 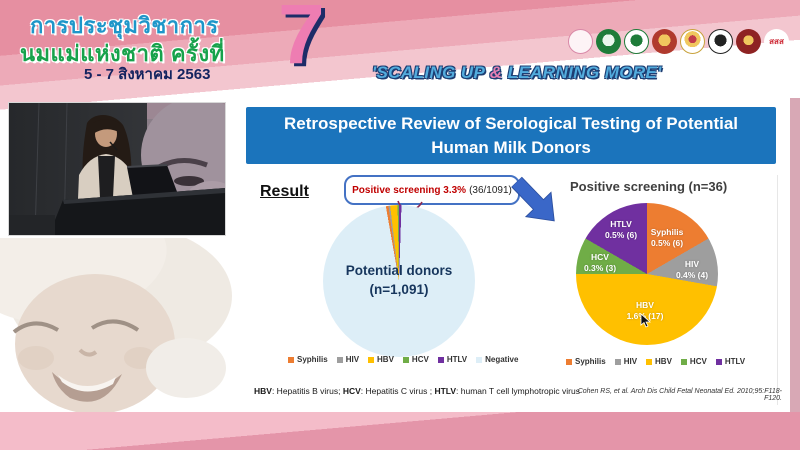 What do you see at coordinates (600, 262) in the screenshot?
I see `slice-label-hcv: HCV 0.3% (3)` at bounding box center [600, 262].